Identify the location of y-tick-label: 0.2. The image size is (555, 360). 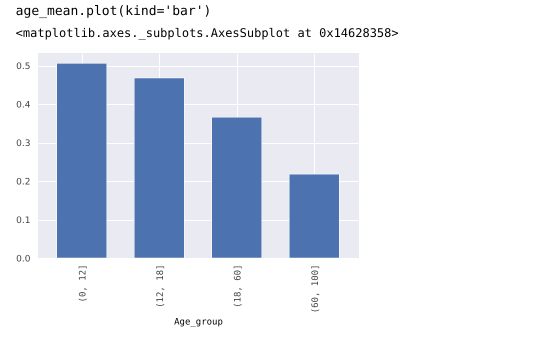
(23, 183).